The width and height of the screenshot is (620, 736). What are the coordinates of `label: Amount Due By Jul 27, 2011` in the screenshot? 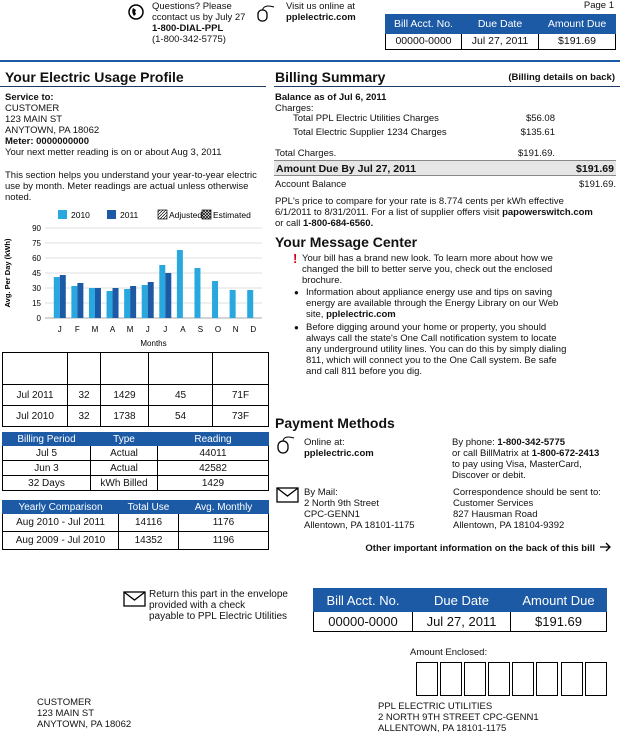 It's located at (346, 169).